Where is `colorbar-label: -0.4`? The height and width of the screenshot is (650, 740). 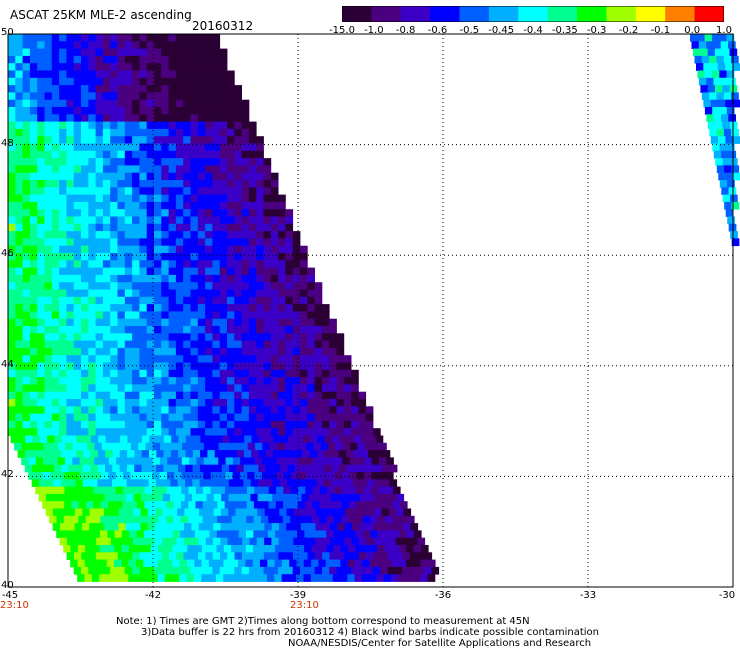
colorbar-label: -0.4 is located at coordinates (533, 30).